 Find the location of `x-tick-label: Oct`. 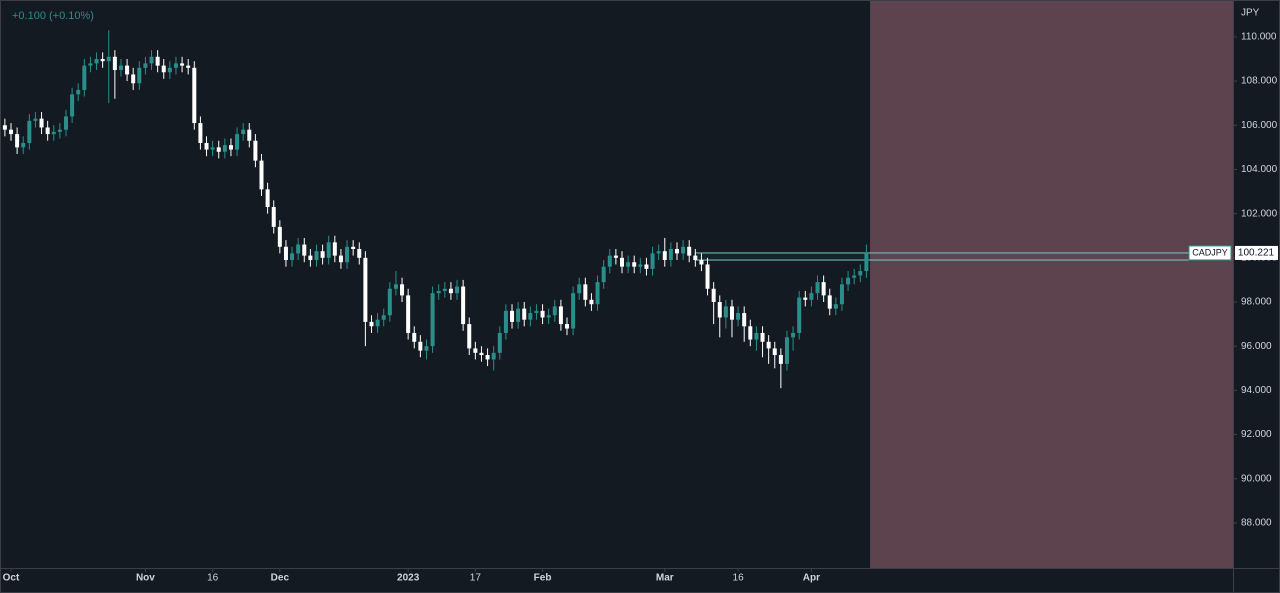

x-tick-label: Oct is located at coordinates (11, 578).